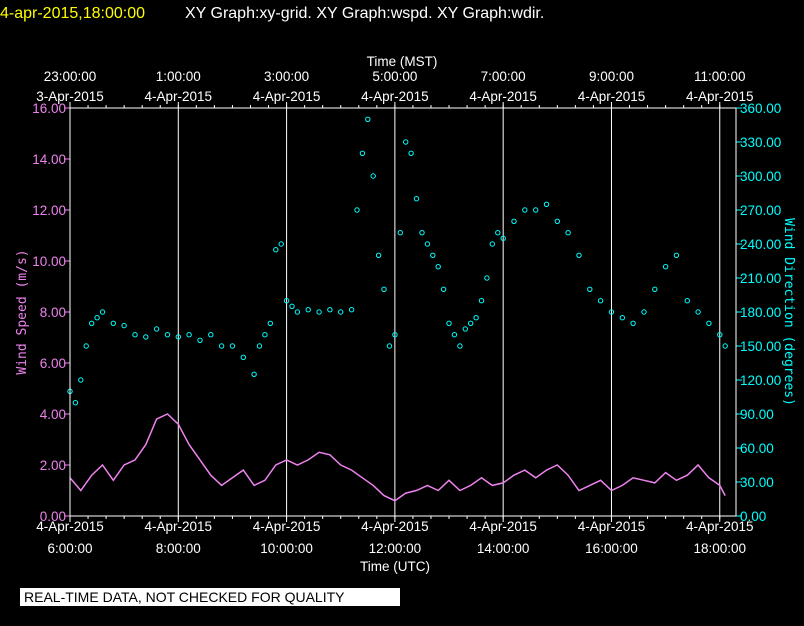 This screenshot has height=626, width=804. Describe the element at coordinates (70, 76) in the screenshot. I see `x-top-tick-time: 23:00:00` at that location.